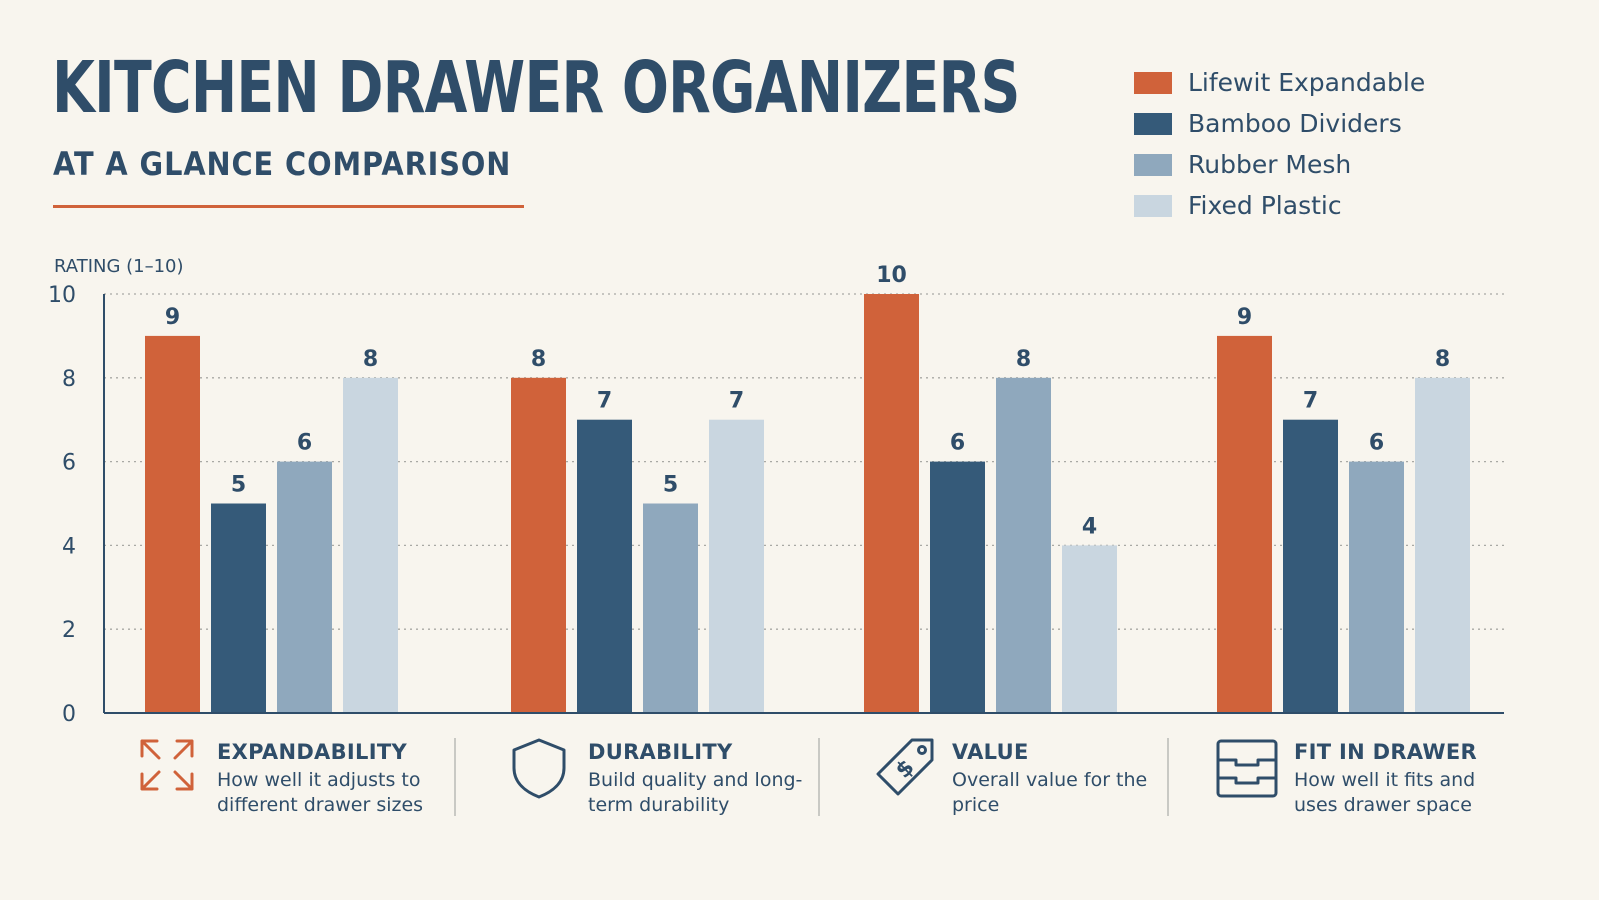 The height and width of the screenshot is (900, 1599). I want to click on category-name: FIT IN DRAWER, so click(1385, 752).